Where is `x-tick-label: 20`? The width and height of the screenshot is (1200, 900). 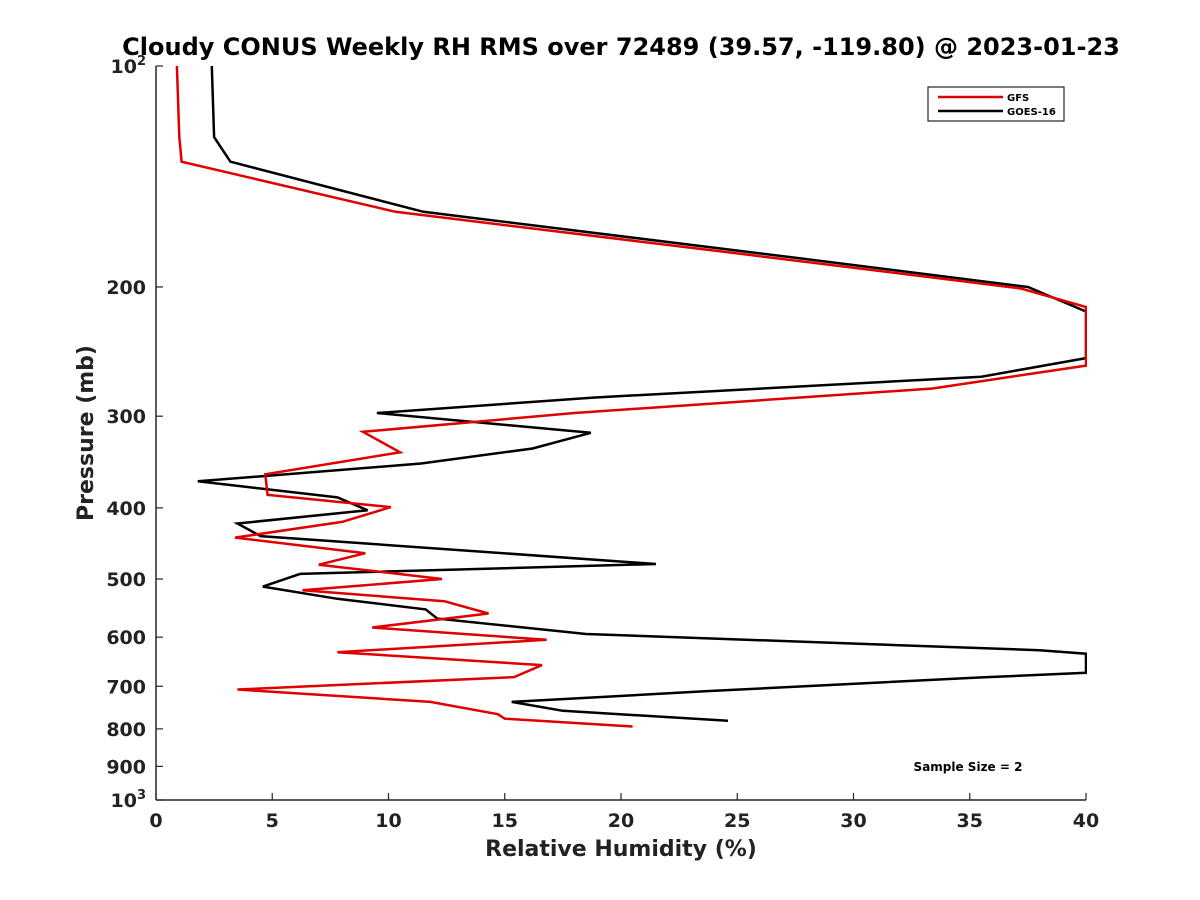 x-tick-label: 20 is located at coordinates (621, 821).